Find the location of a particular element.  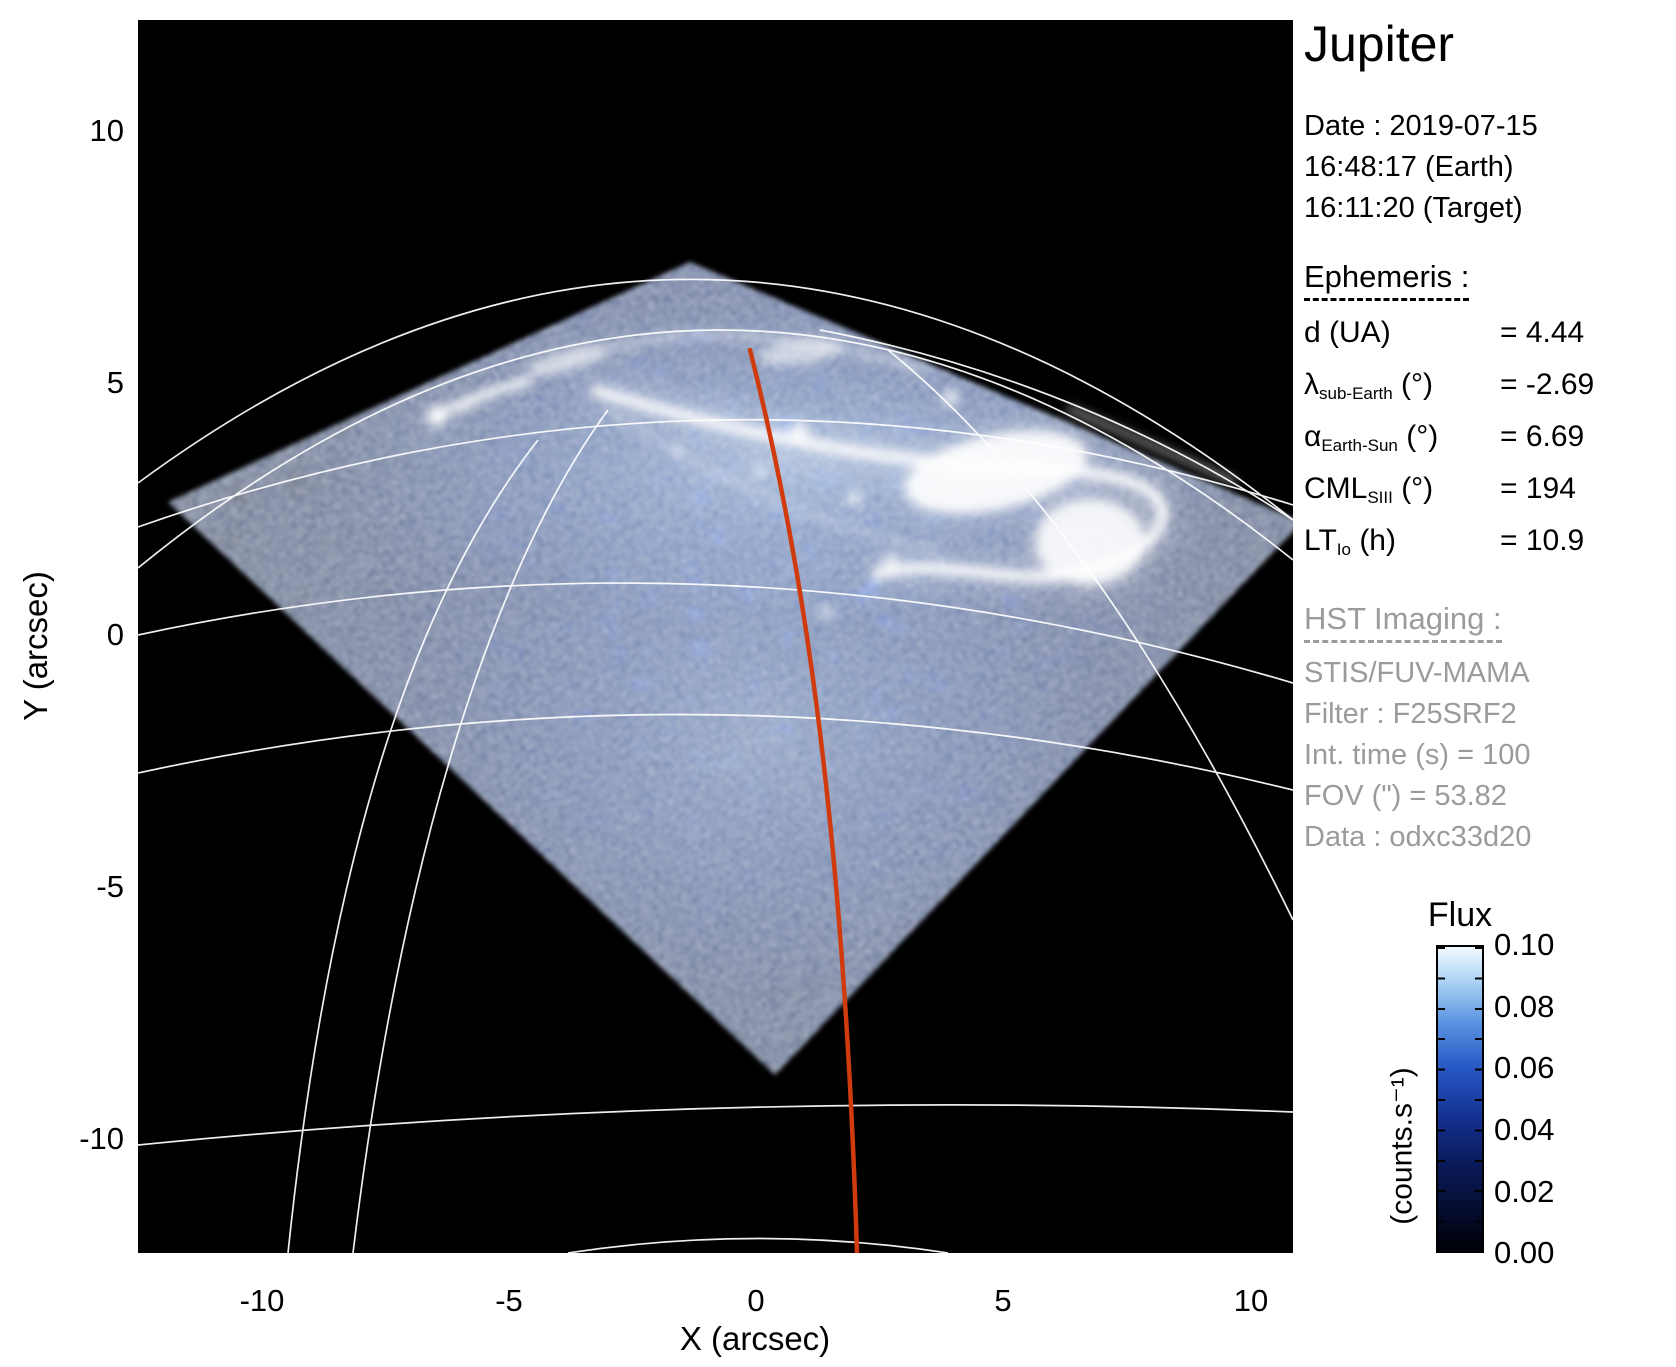

flux-colorbar is located at coordinates (1460, 1099).